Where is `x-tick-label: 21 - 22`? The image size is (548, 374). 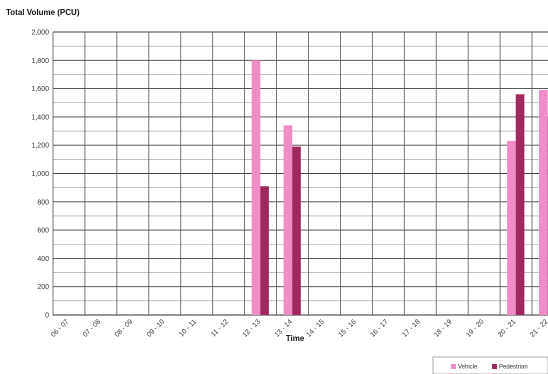 x-tick-label: 21 - 22 is located at coordinates (538, 328).